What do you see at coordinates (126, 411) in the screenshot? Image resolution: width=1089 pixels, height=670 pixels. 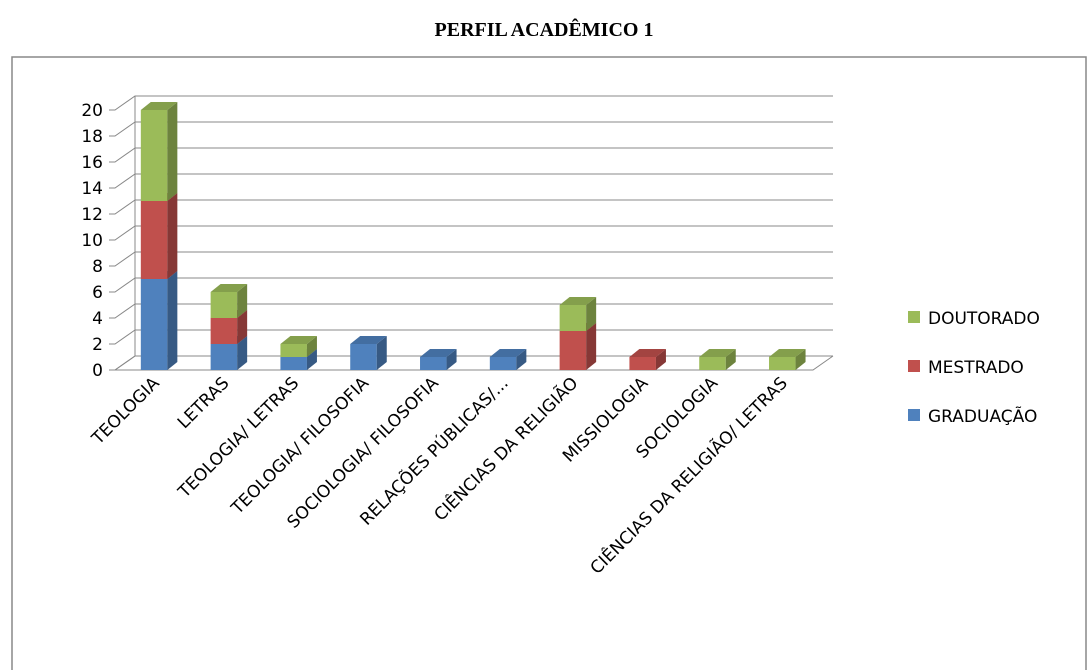 I see `x-tick-label: TEOLOGIA` at bounding box center [126, 411].